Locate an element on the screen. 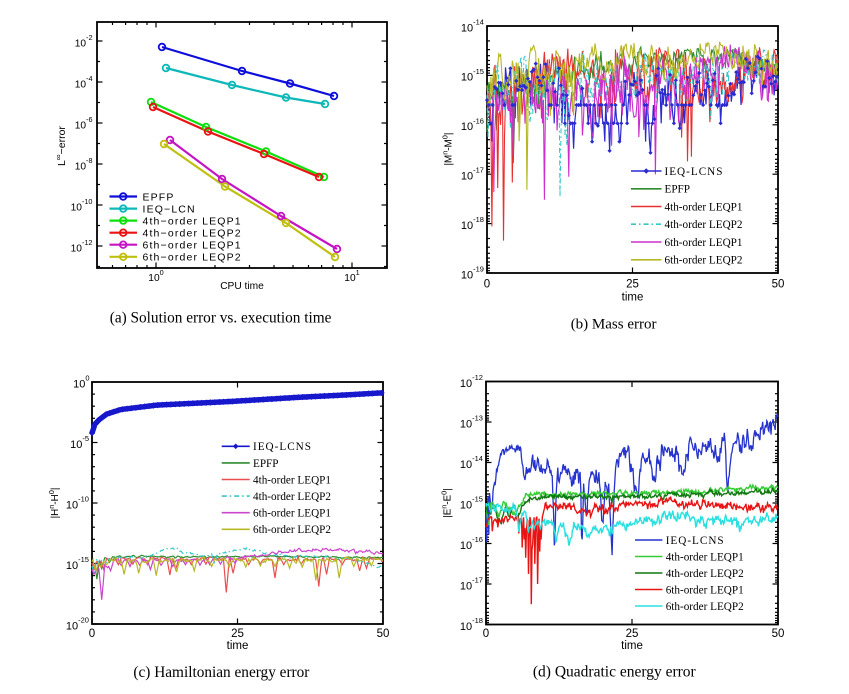  svg-text: 6th−order LEQP1 is located at coordinates (192, 246).